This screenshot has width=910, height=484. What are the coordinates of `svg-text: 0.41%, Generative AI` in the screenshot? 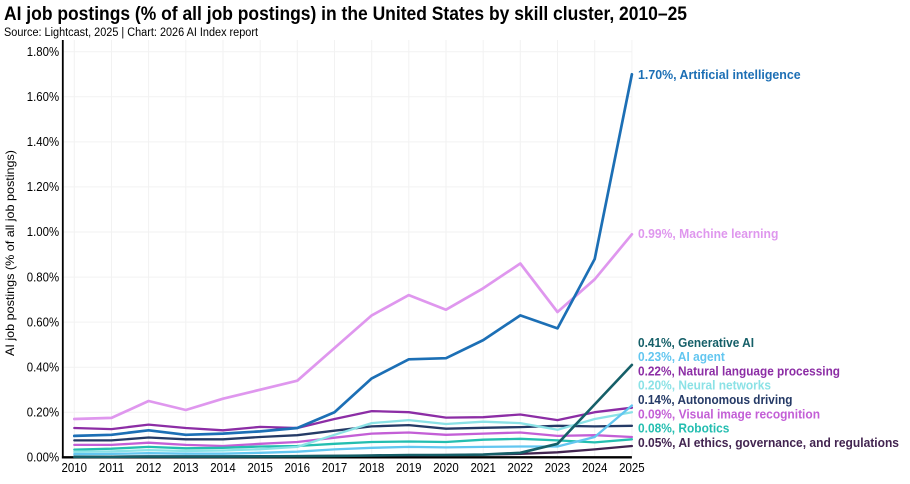 It's located at (696, 342).